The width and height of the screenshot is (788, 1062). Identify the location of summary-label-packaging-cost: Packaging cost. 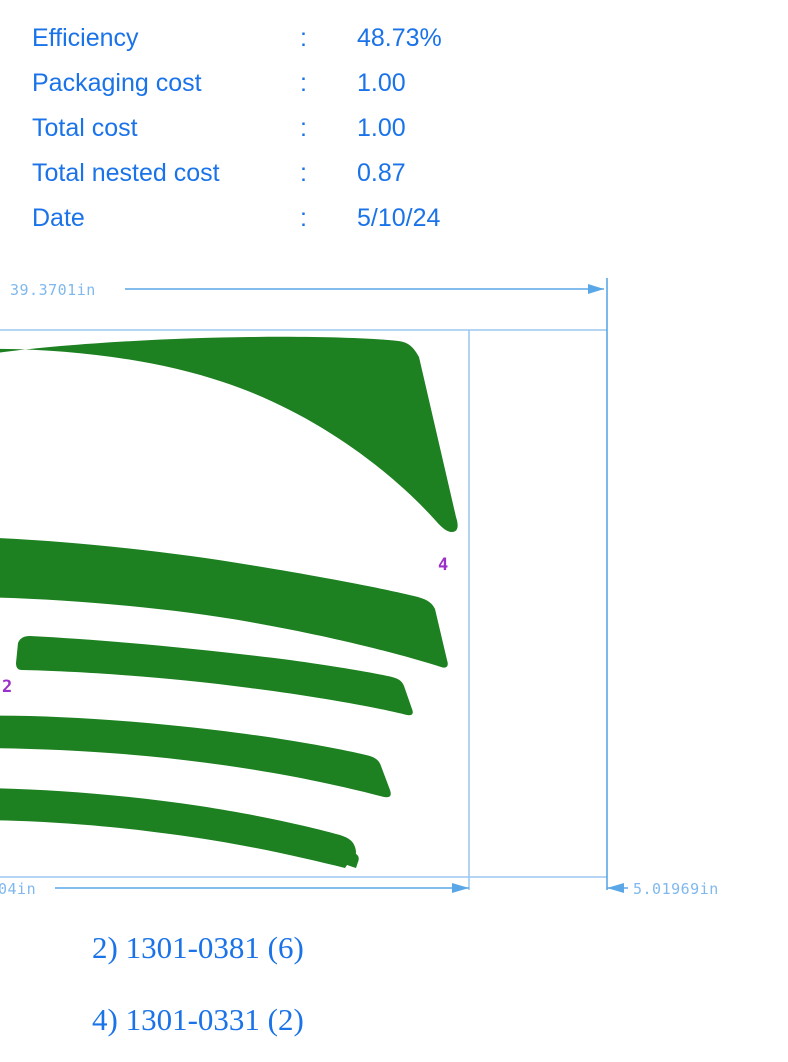
(117, 83).